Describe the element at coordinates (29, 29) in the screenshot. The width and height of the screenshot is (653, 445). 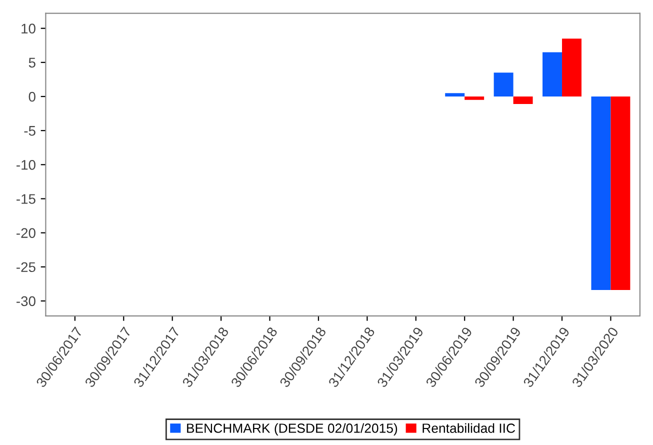
I see `y-tick-label: 10` at that location.